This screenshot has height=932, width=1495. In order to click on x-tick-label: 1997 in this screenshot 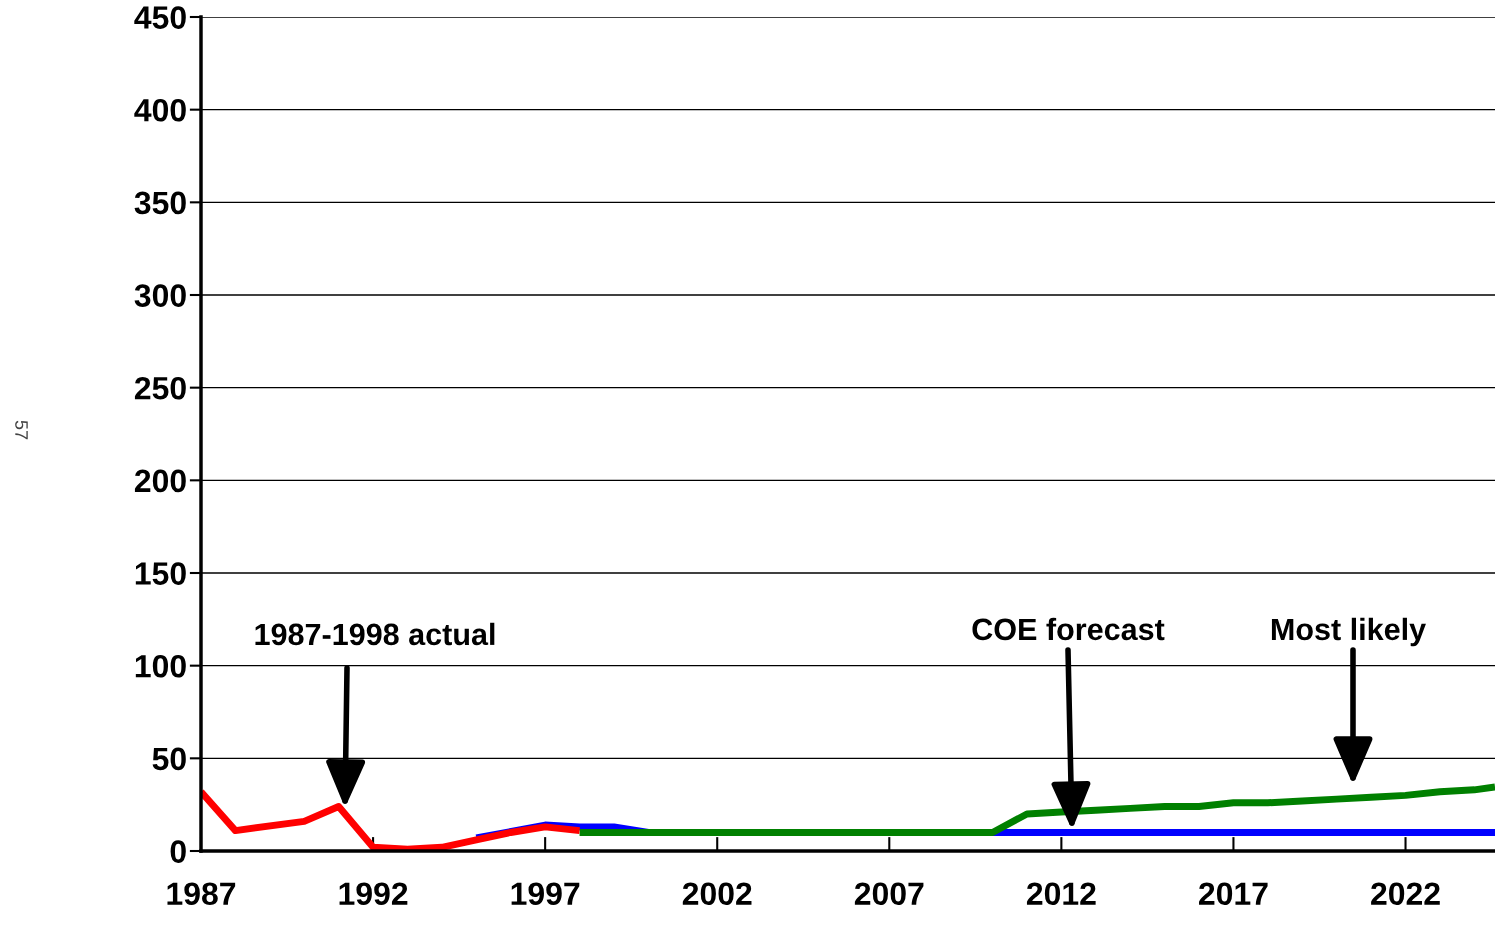, I will do `click(545, 894)`.